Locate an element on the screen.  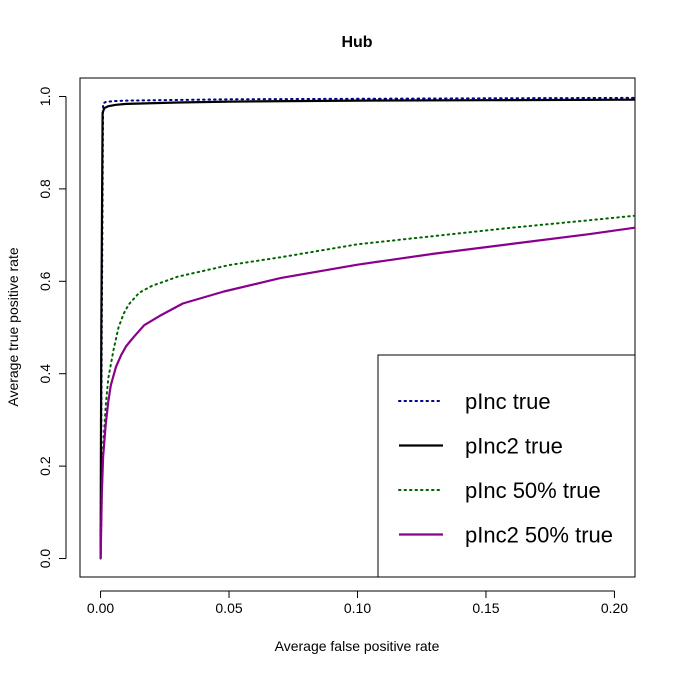
legend-label-1: pInc true is located at coordinates (508, 401).